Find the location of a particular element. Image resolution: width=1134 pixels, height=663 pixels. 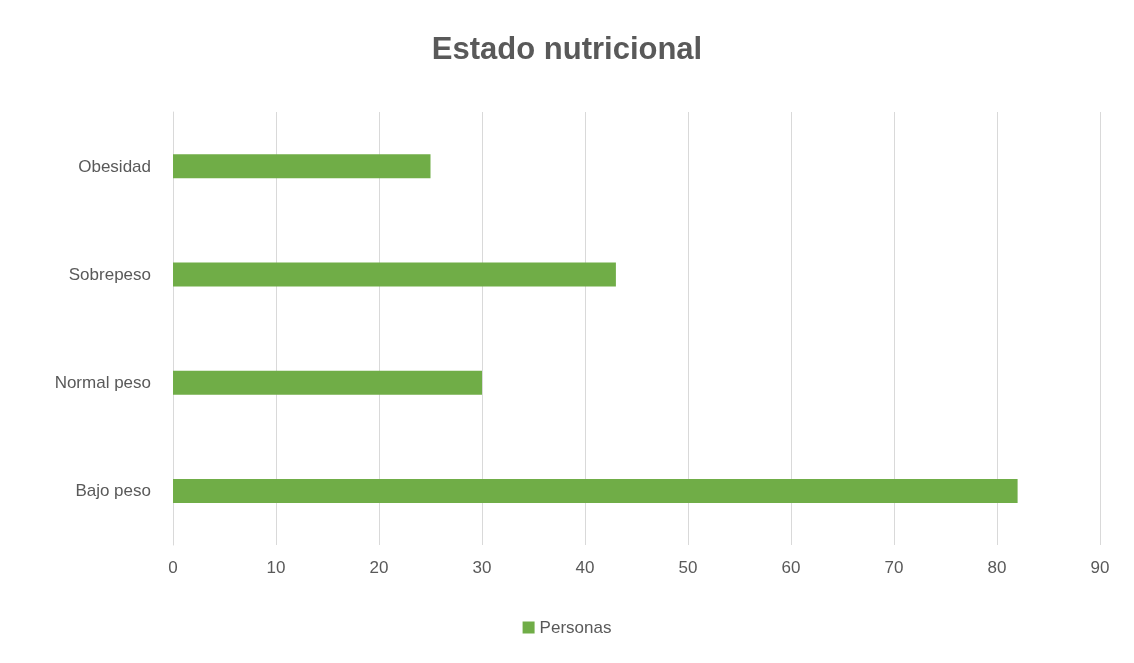

x-tick-label: 90 is located at coordinates (1100, 567).